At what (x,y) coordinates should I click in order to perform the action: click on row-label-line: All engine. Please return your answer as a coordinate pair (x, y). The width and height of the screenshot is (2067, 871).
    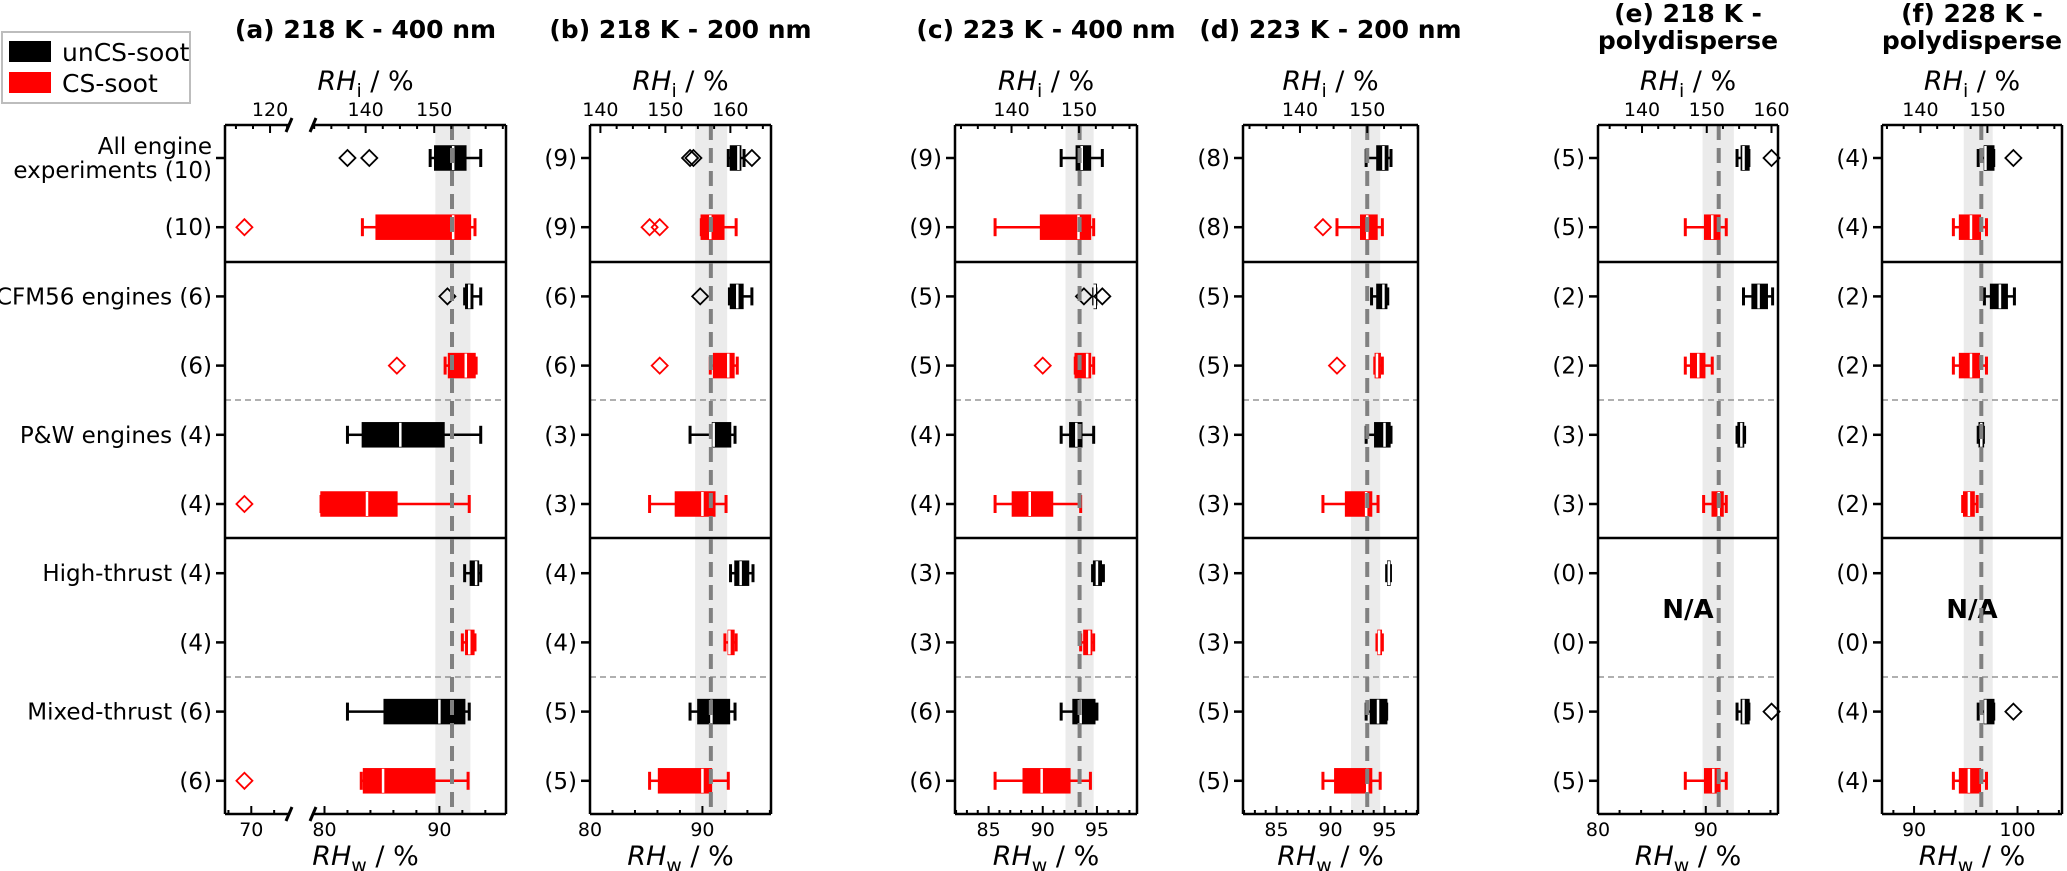
    Looking at the image, I should click on (155, 147).